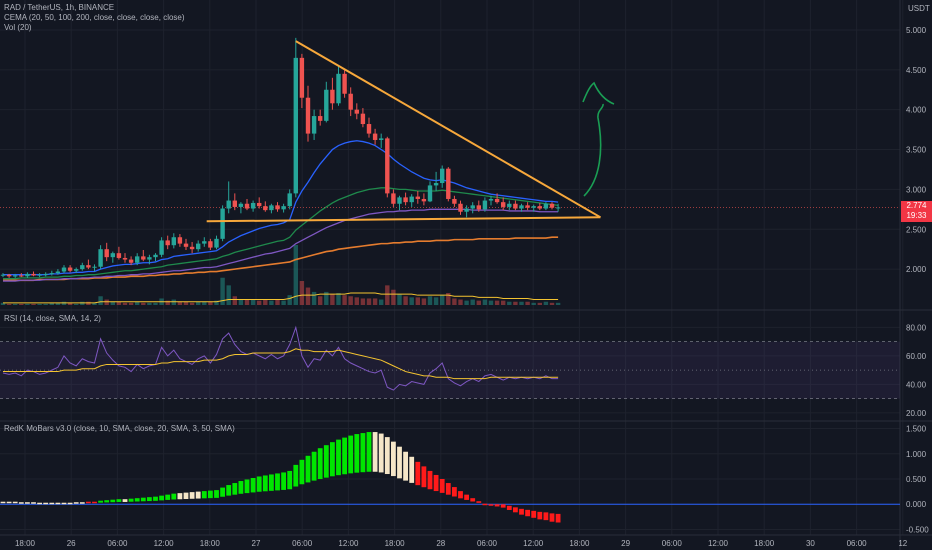 The height and width of the screenshot is (550, 932). What do you see at coordinates (448, 129) in the screenshot?
I see `triangle-upper-line` at bounding box center [448, 129].